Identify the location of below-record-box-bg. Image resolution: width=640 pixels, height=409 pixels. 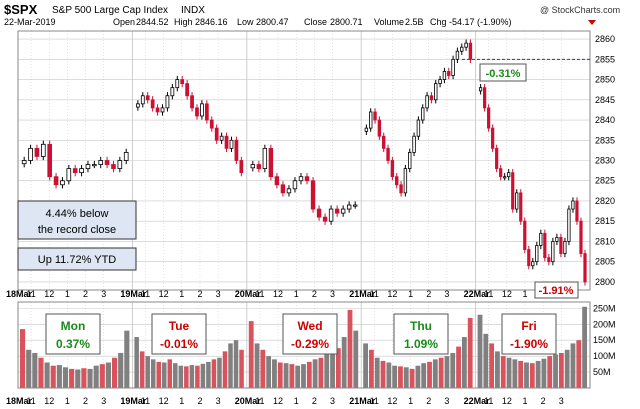
(77, 220).